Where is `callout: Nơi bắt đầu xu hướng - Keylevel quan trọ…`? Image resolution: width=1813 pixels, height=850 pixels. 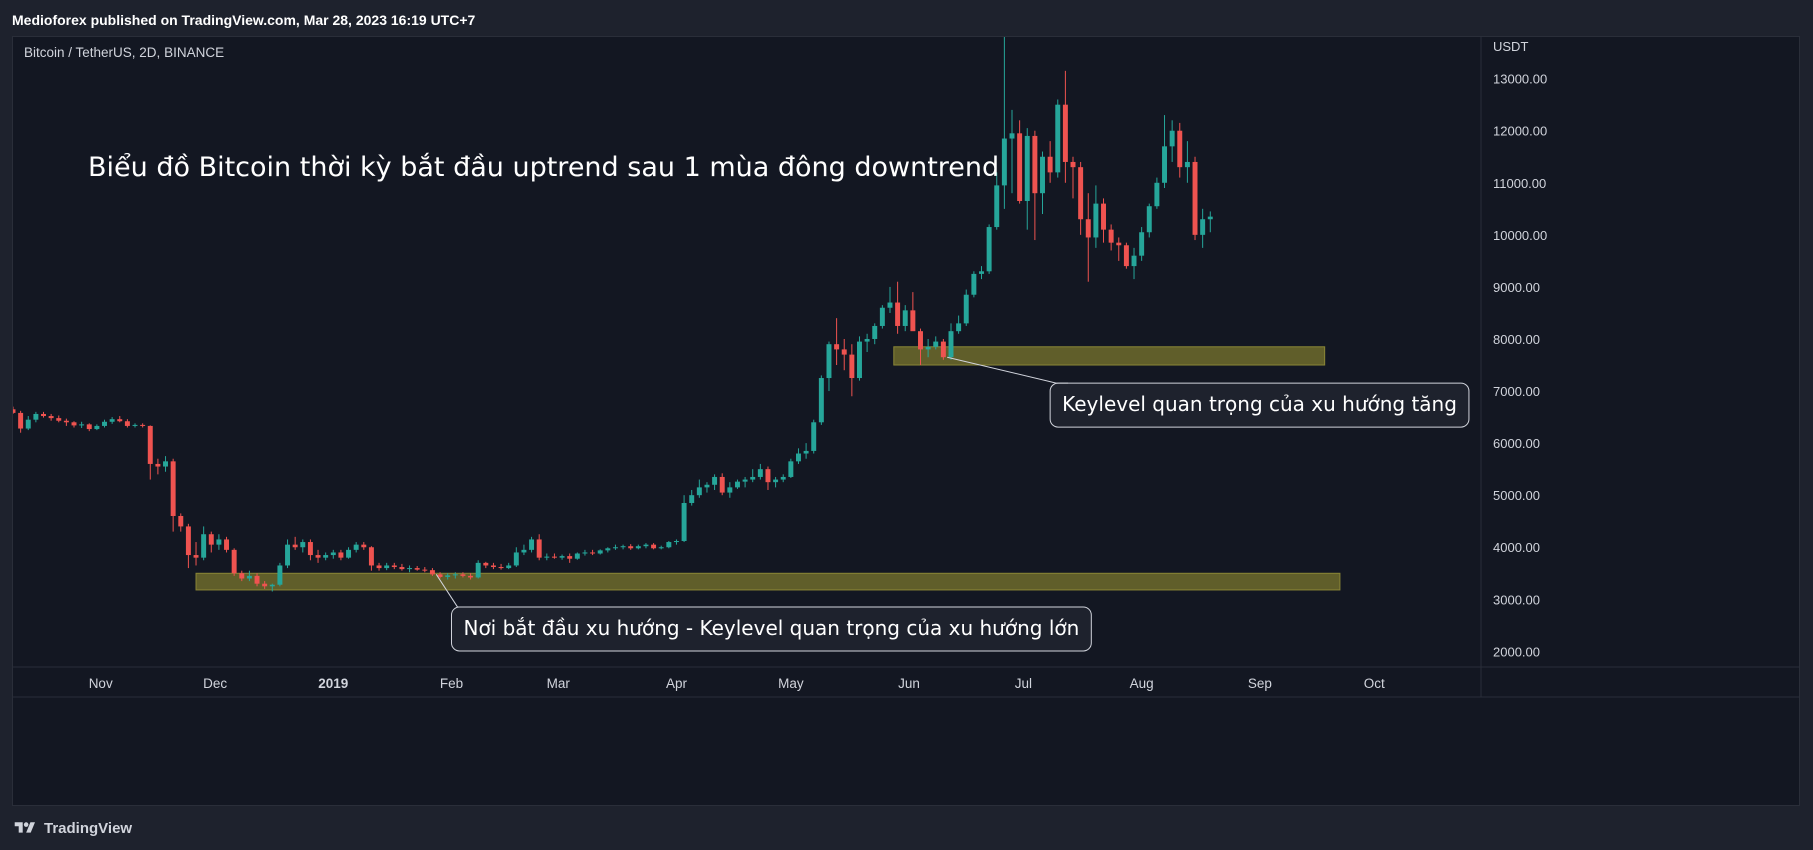 callout: Nơi bắt đầu xu hướng - Keylevel quan trọ… is located at coordinates (763, 613).